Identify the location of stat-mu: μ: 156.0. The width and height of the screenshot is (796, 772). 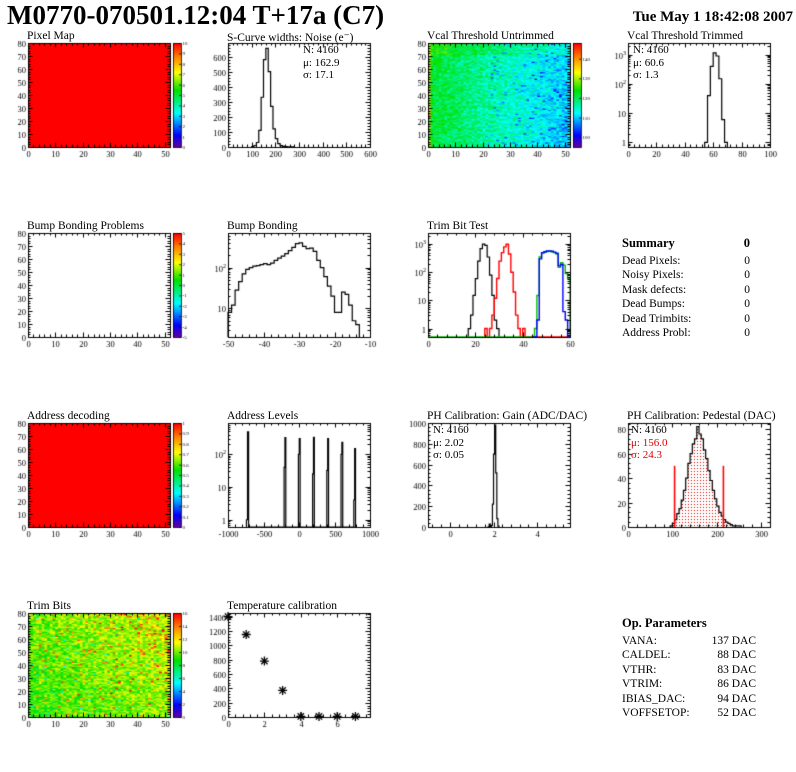
(649, 442).